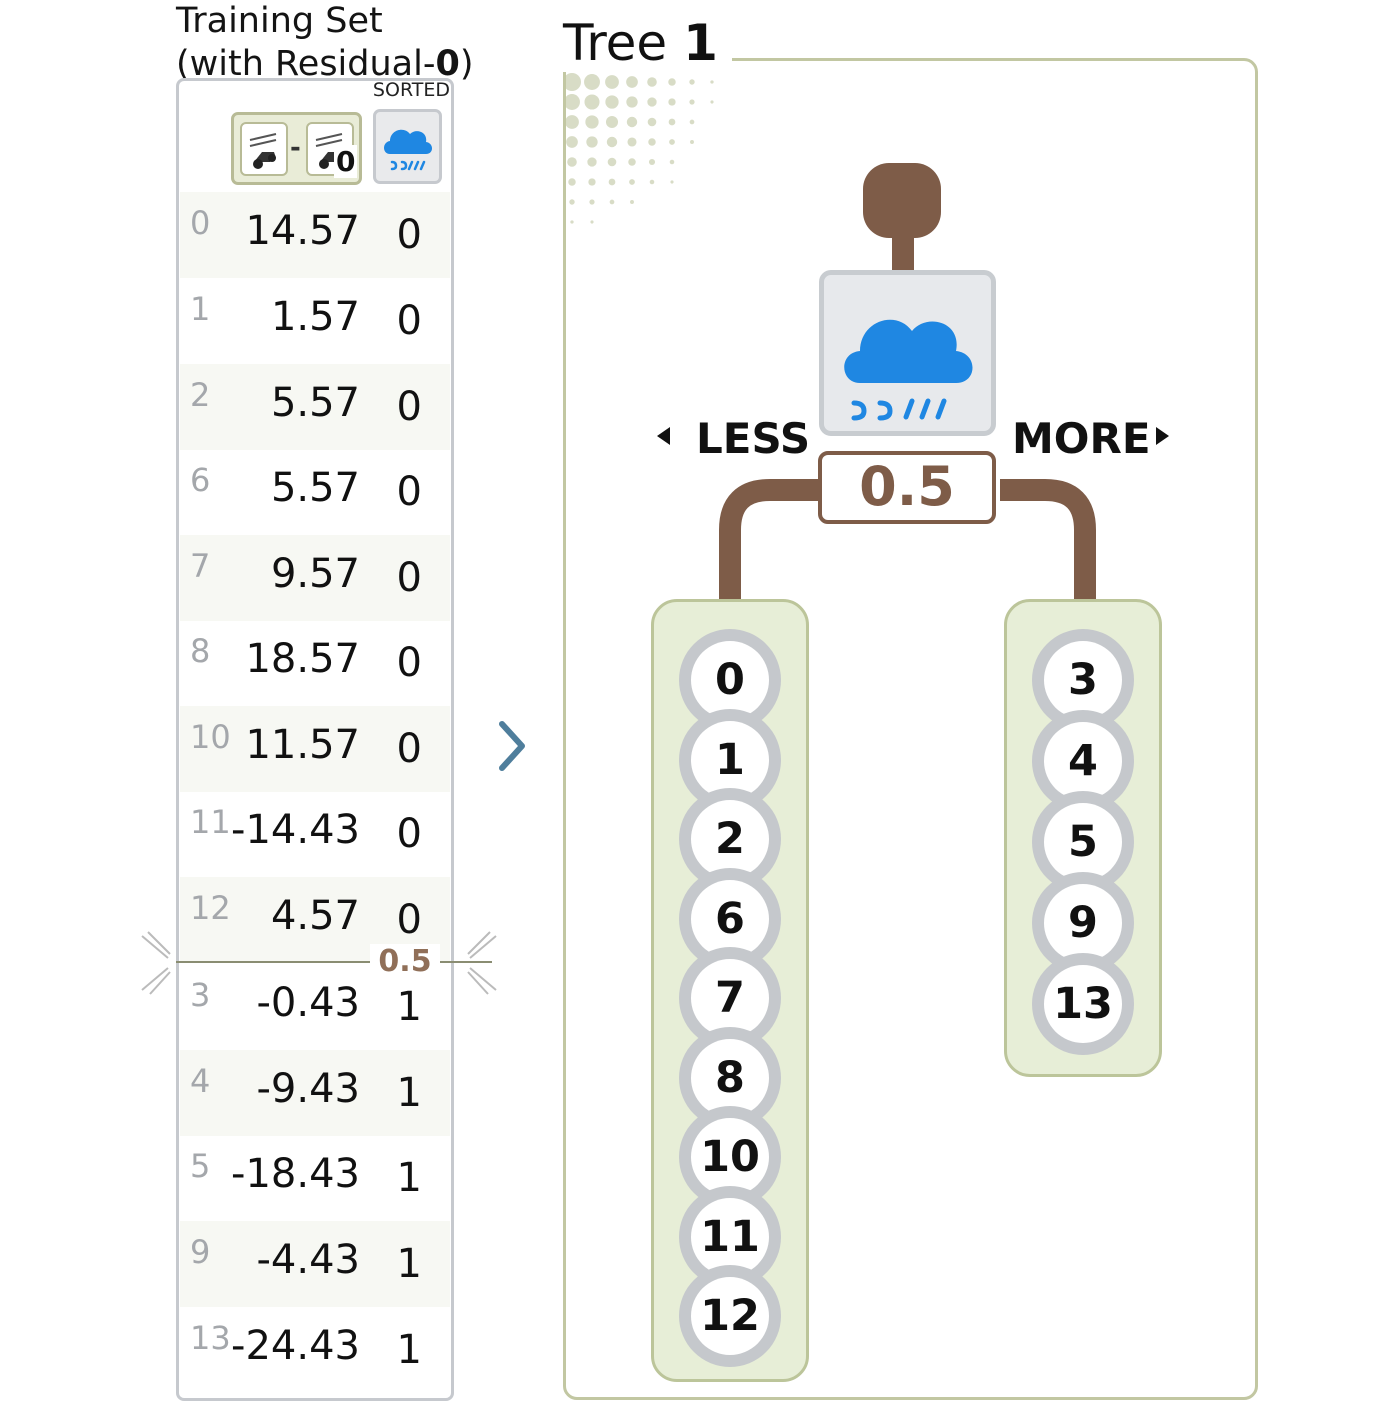 The width and height of the screenshot is (1400, 1404). What do you see at coordinates (315, 235) in the screenshot?
I see `table-row: 0 14.57 0` at bounding box center [315, 235].